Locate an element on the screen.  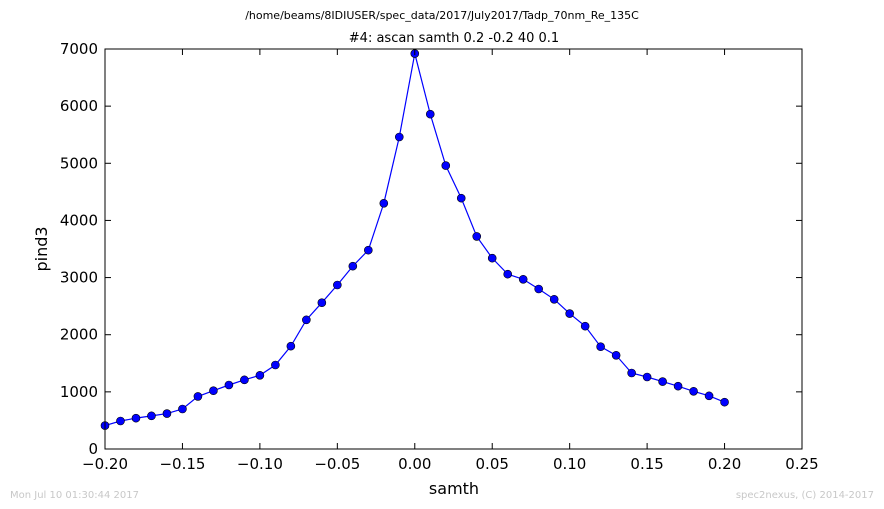
x-tick-label: 0.15 is located at coordinates (646, 464).